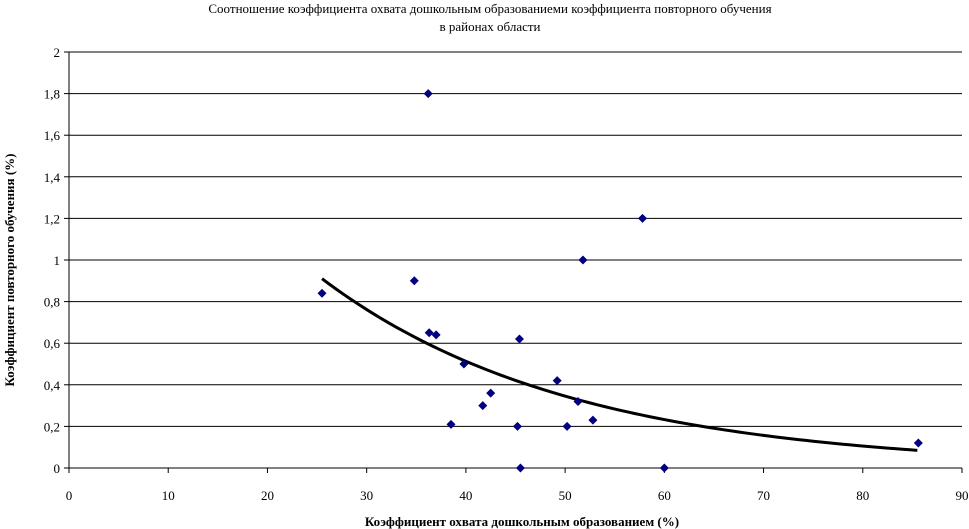 The height and width of the screenshot is (529, 969). Describe the element at coordinates (57, 260) in the screenshot. I see `y-tick-label: 1` at that location.